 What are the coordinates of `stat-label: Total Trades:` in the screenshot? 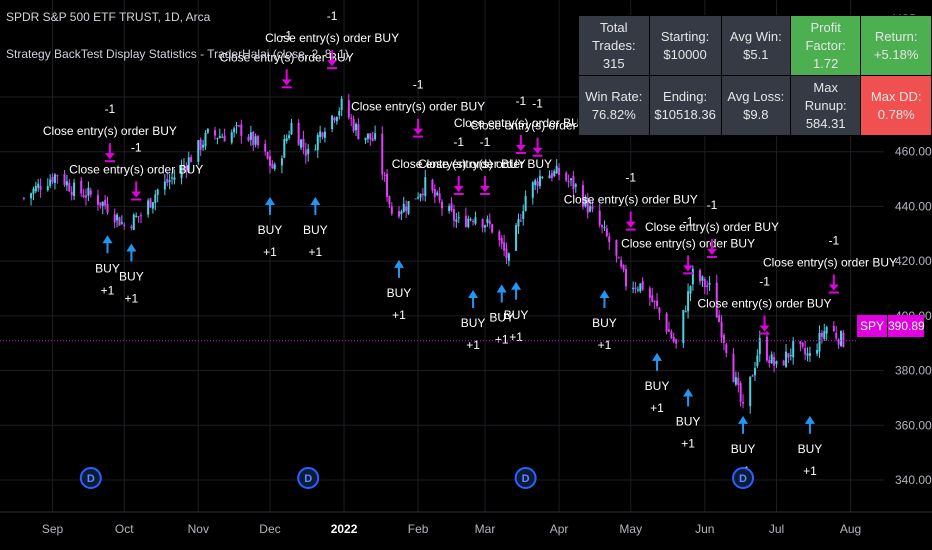 It's located at (613, 36).